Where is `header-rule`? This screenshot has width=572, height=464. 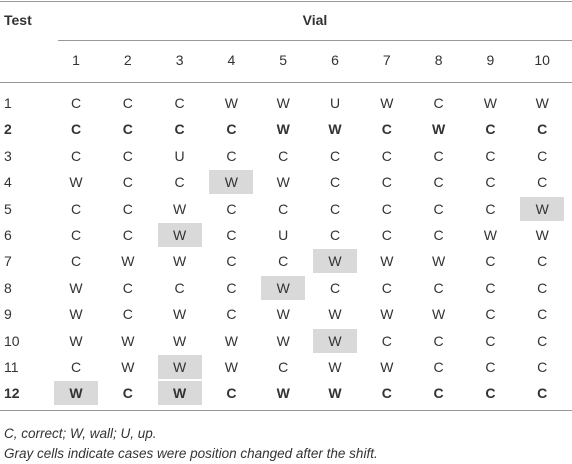 header-rule is located at coordinates (286, 82).